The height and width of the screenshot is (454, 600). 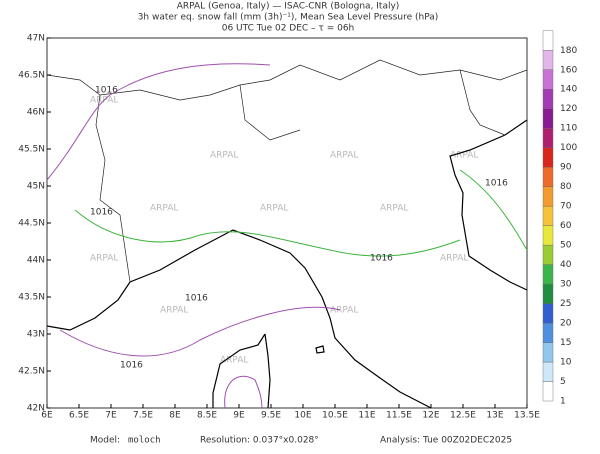 What do you see at coordinates (566, 246) in the screenshot?
I see `colorbar-label: 50` at bounding box center [566, 246].